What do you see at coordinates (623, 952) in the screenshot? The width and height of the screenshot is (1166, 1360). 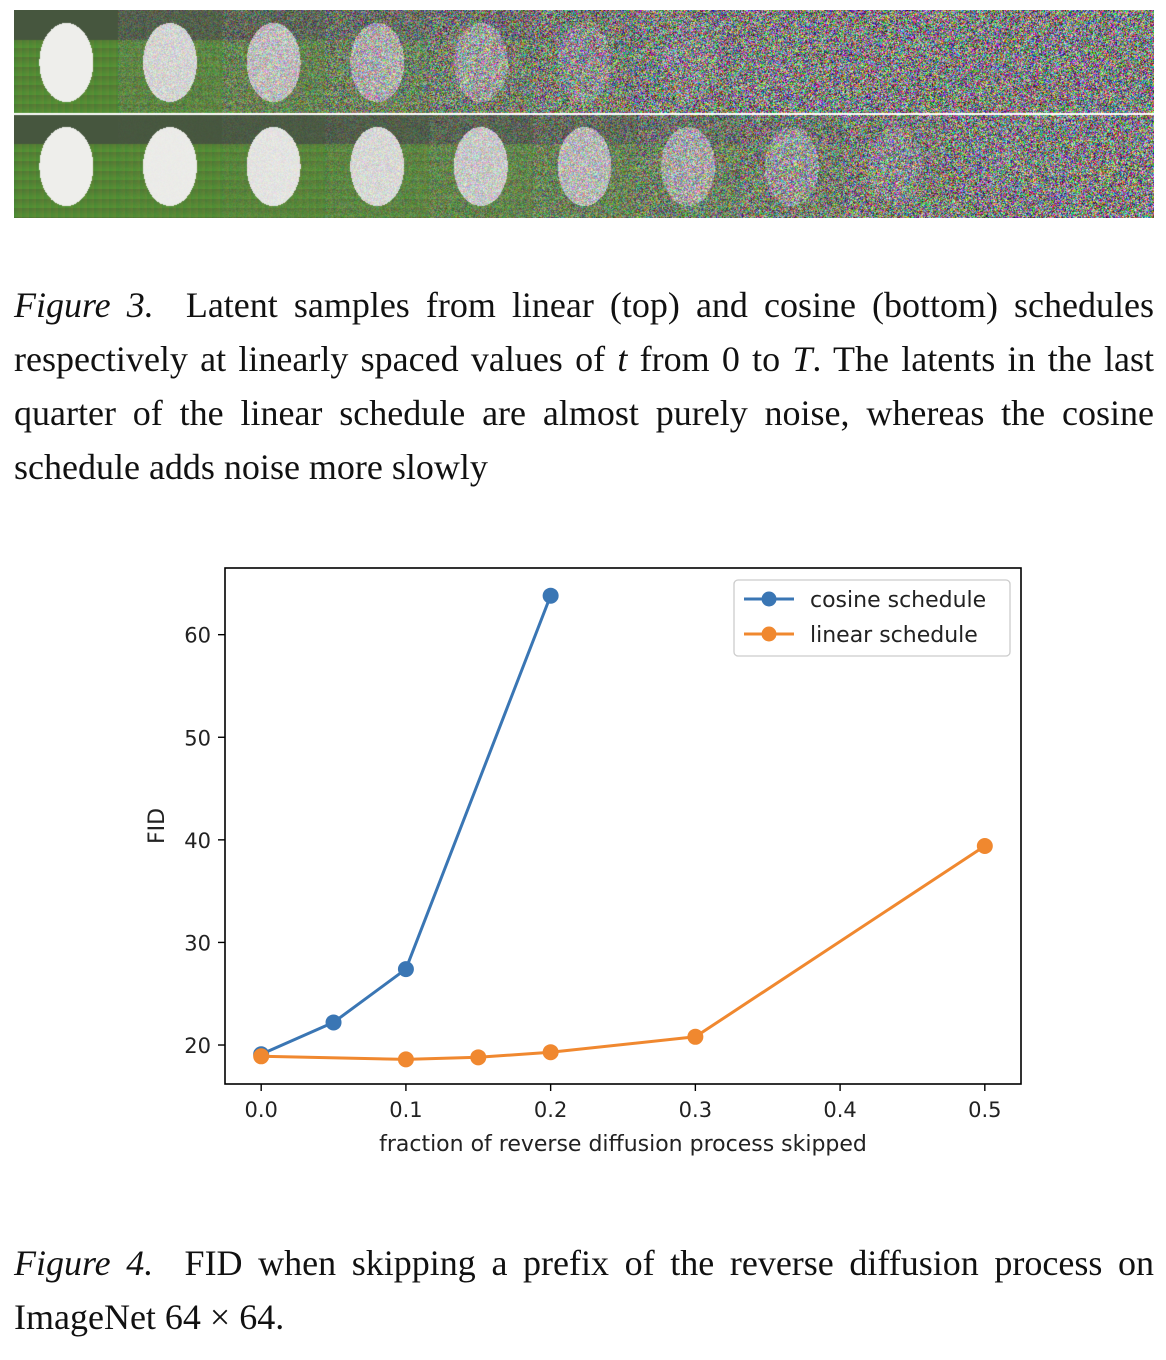 I see `linear-schedule-line` at bounding box center [623, 952].